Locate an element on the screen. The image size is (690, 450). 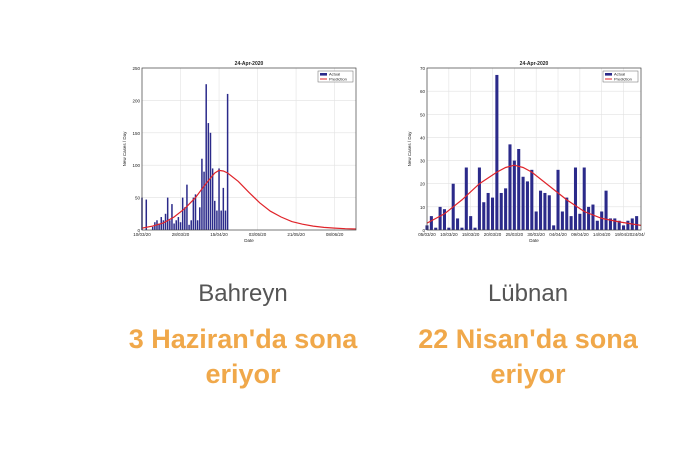
x-tick-label: 04/04/20 is located at coordinates (558, 234).